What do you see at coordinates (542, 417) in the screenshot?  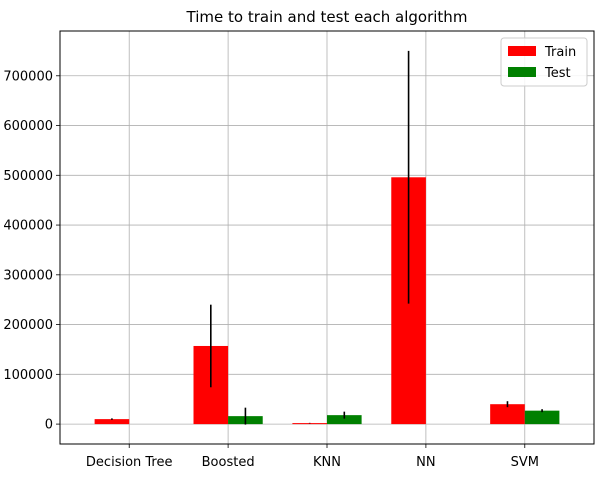 I see `bar-test-svm` at bounding box center [542, 417].